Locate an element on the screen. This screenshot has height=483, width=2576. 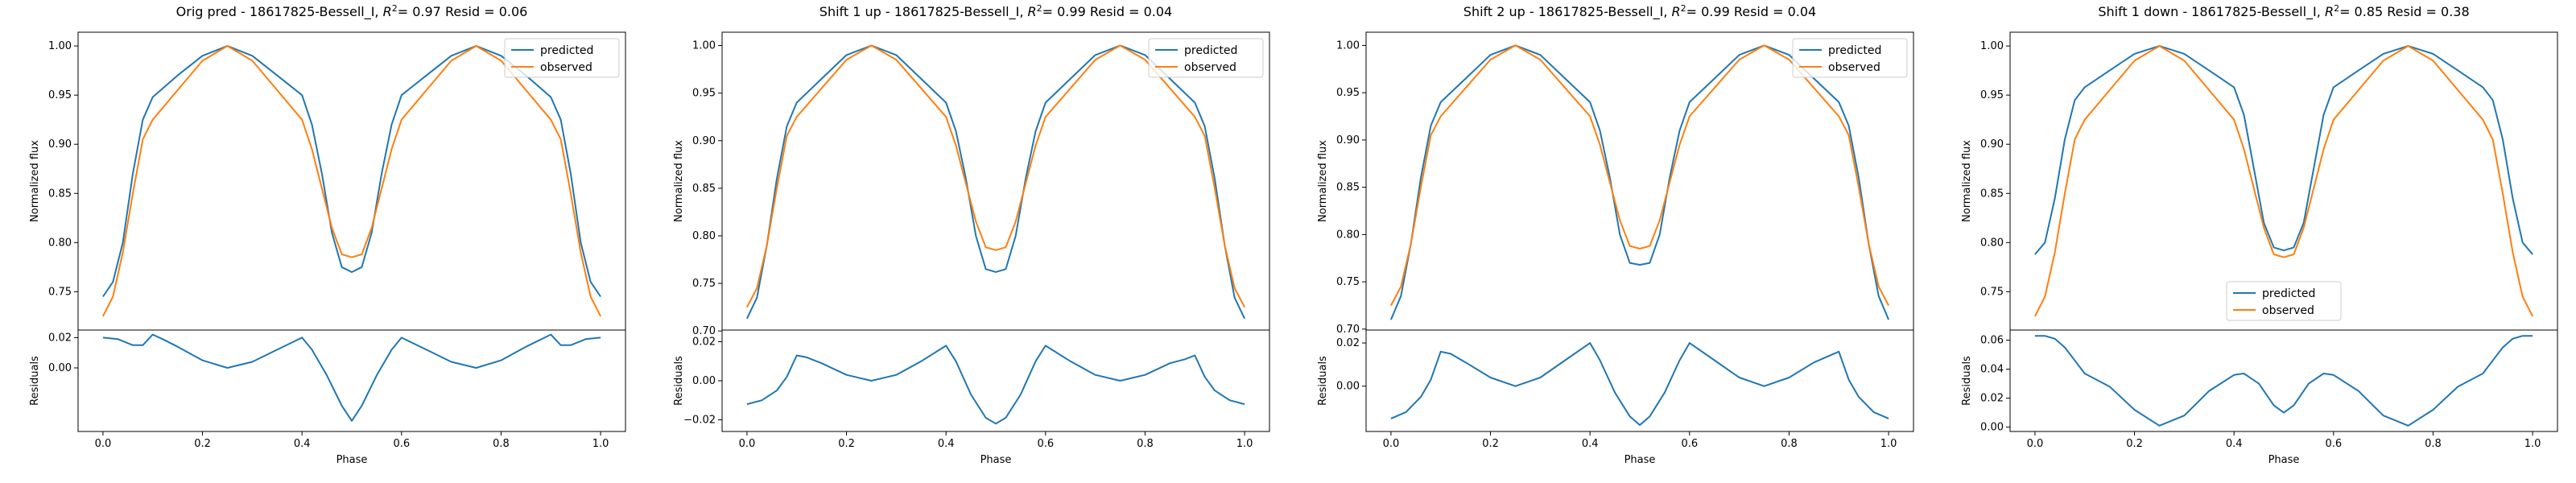
bottom-ytick-label: −0.02 is located at coordinates (699, 420).